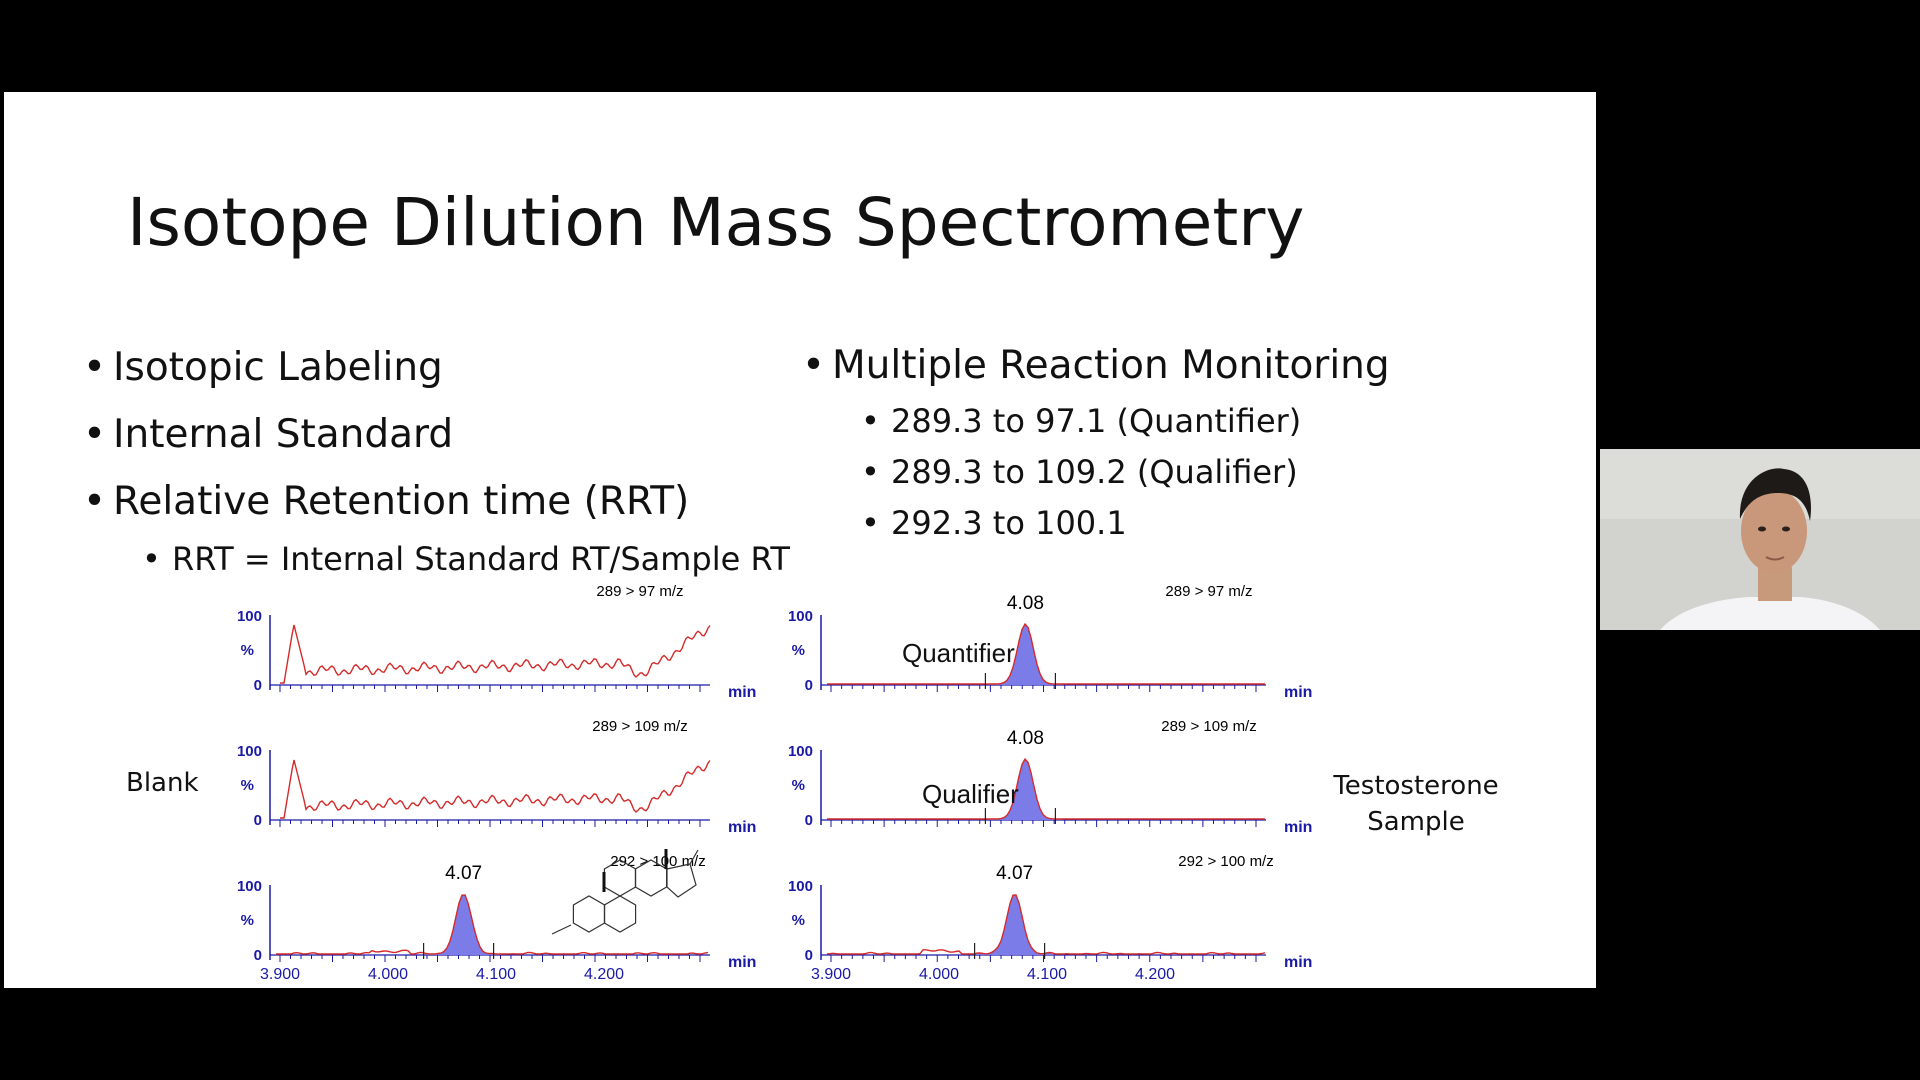 The image size is (1920, 1080). I want to click on sample-3-xtick-label: 3.900, so click(831, 974).